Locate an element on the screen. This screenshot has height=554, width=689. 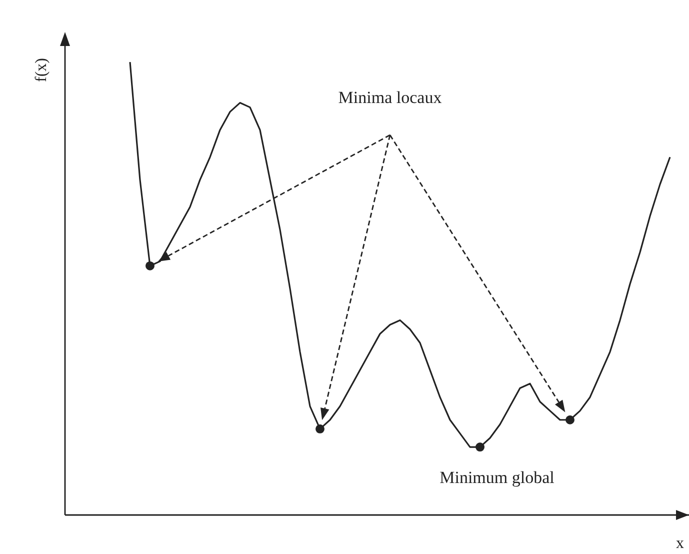
y-axis-title: f(x) is located at coordinates (41, 70).